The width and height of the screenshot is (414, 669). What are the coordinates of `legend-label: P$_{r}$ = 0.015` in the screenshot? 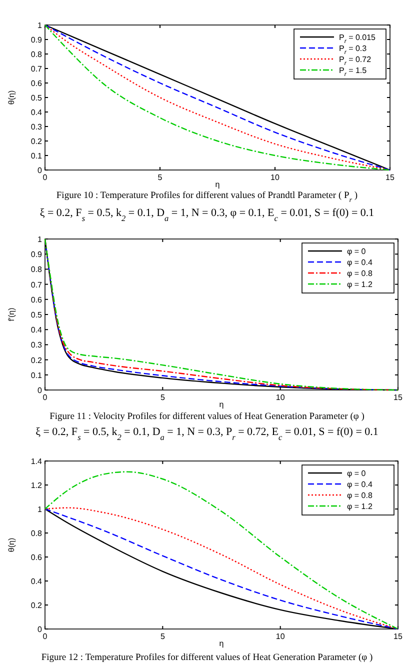 It's located at (357, 39).